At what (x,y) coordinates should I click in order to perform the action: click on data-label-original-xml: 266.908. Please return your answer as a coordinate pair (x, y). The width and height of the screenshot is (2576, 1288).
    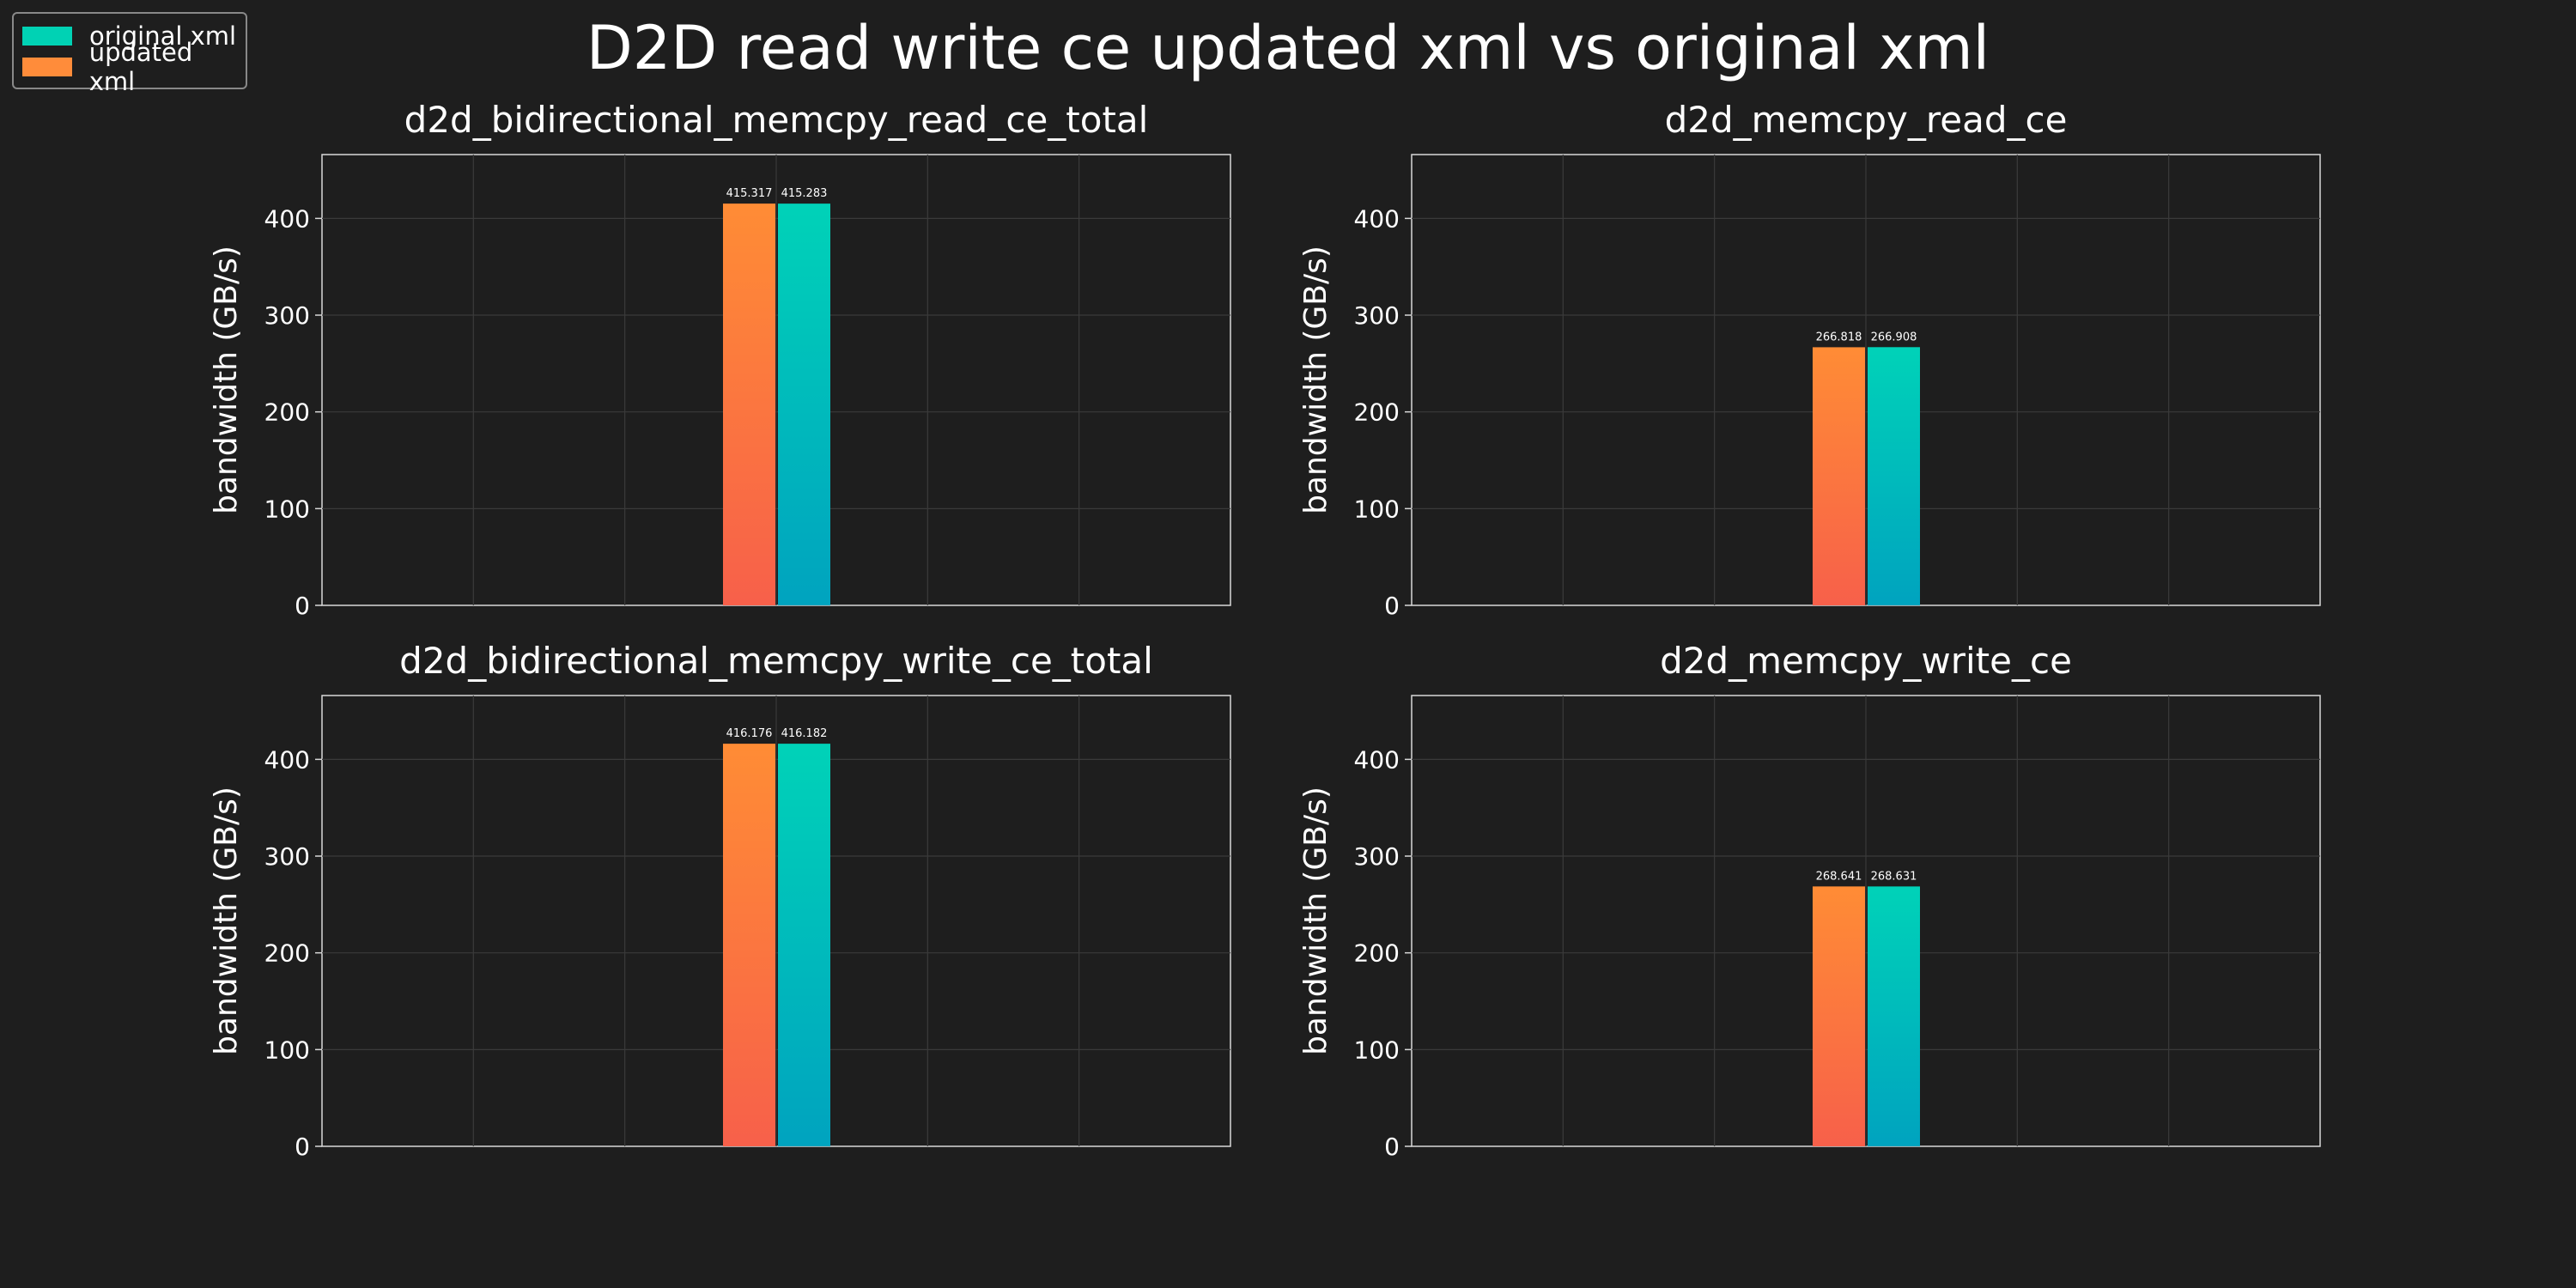
    Looking at the image, I should click on (1894, 337).